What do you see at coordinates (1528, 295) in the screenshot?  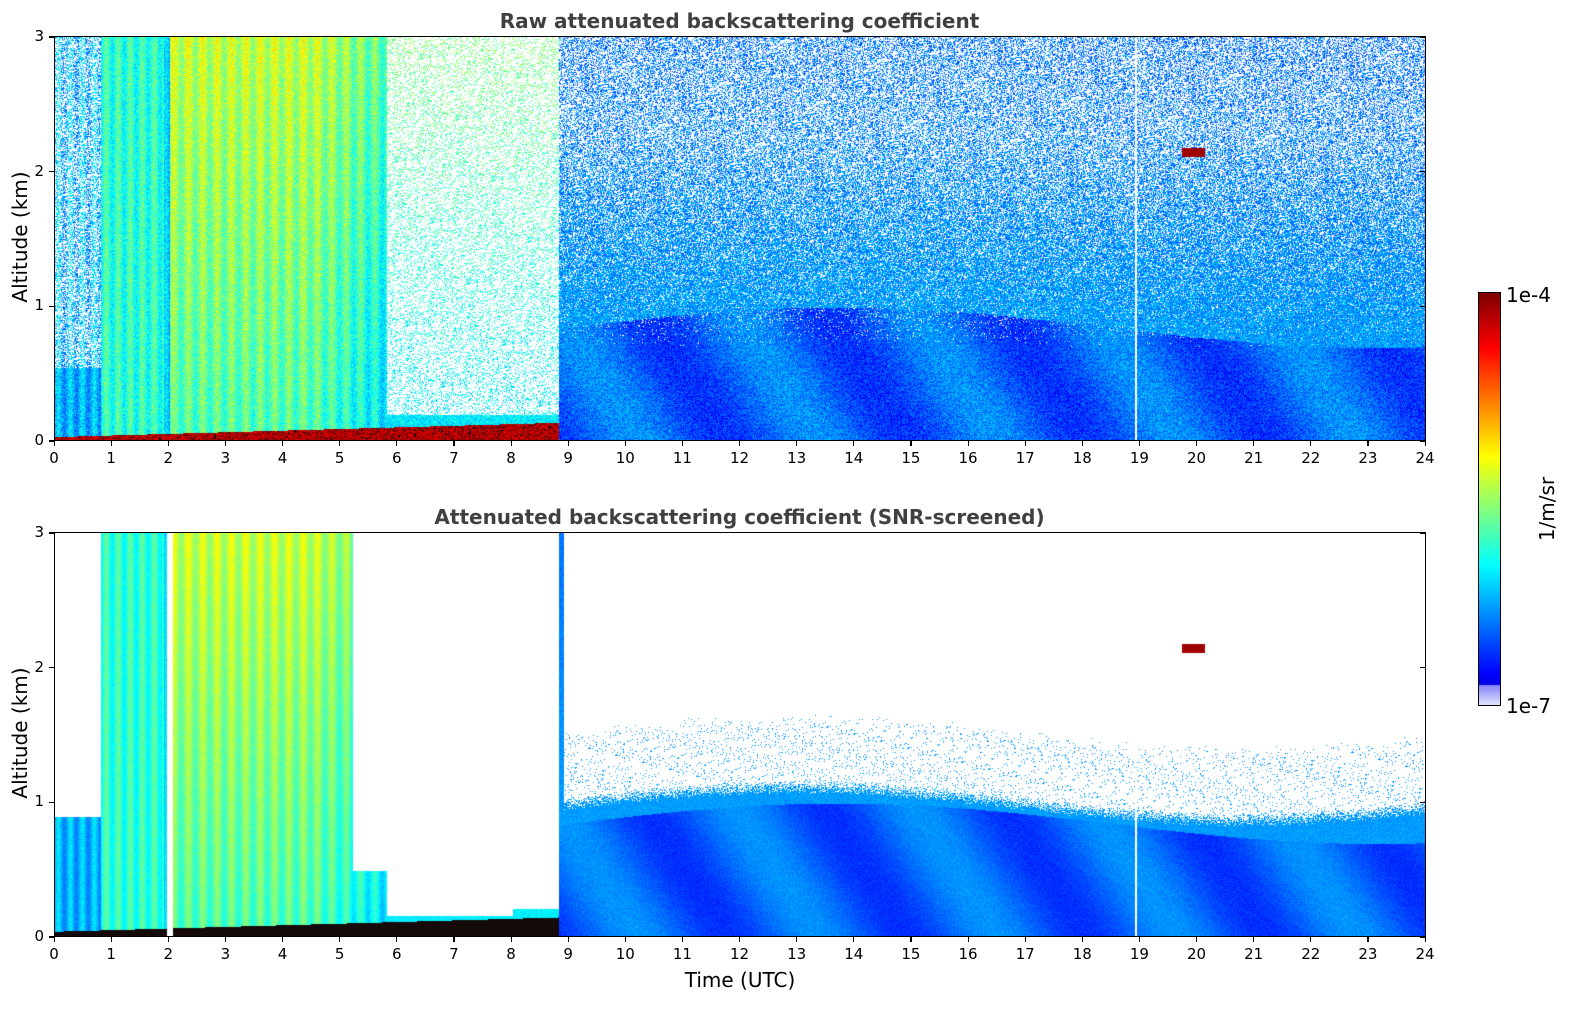 I see `colorbar-max-label: 1e-4` at bounding box center [1528, 295].